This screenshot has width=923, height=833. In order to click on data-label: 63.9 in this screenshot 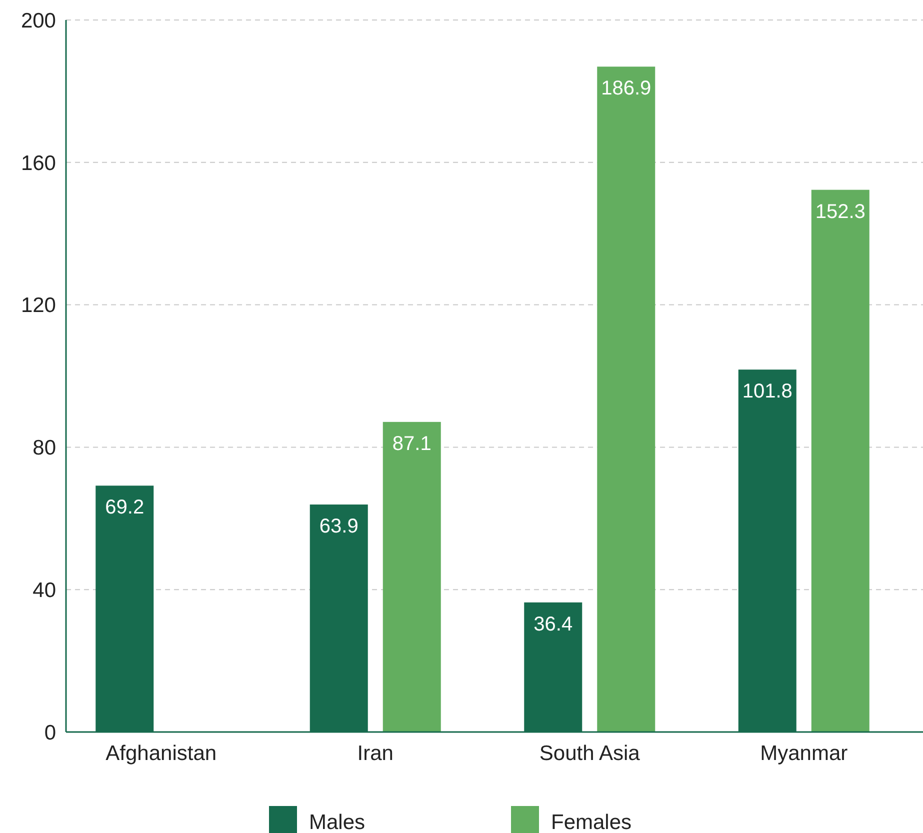, I will do `click(338, 527)`.